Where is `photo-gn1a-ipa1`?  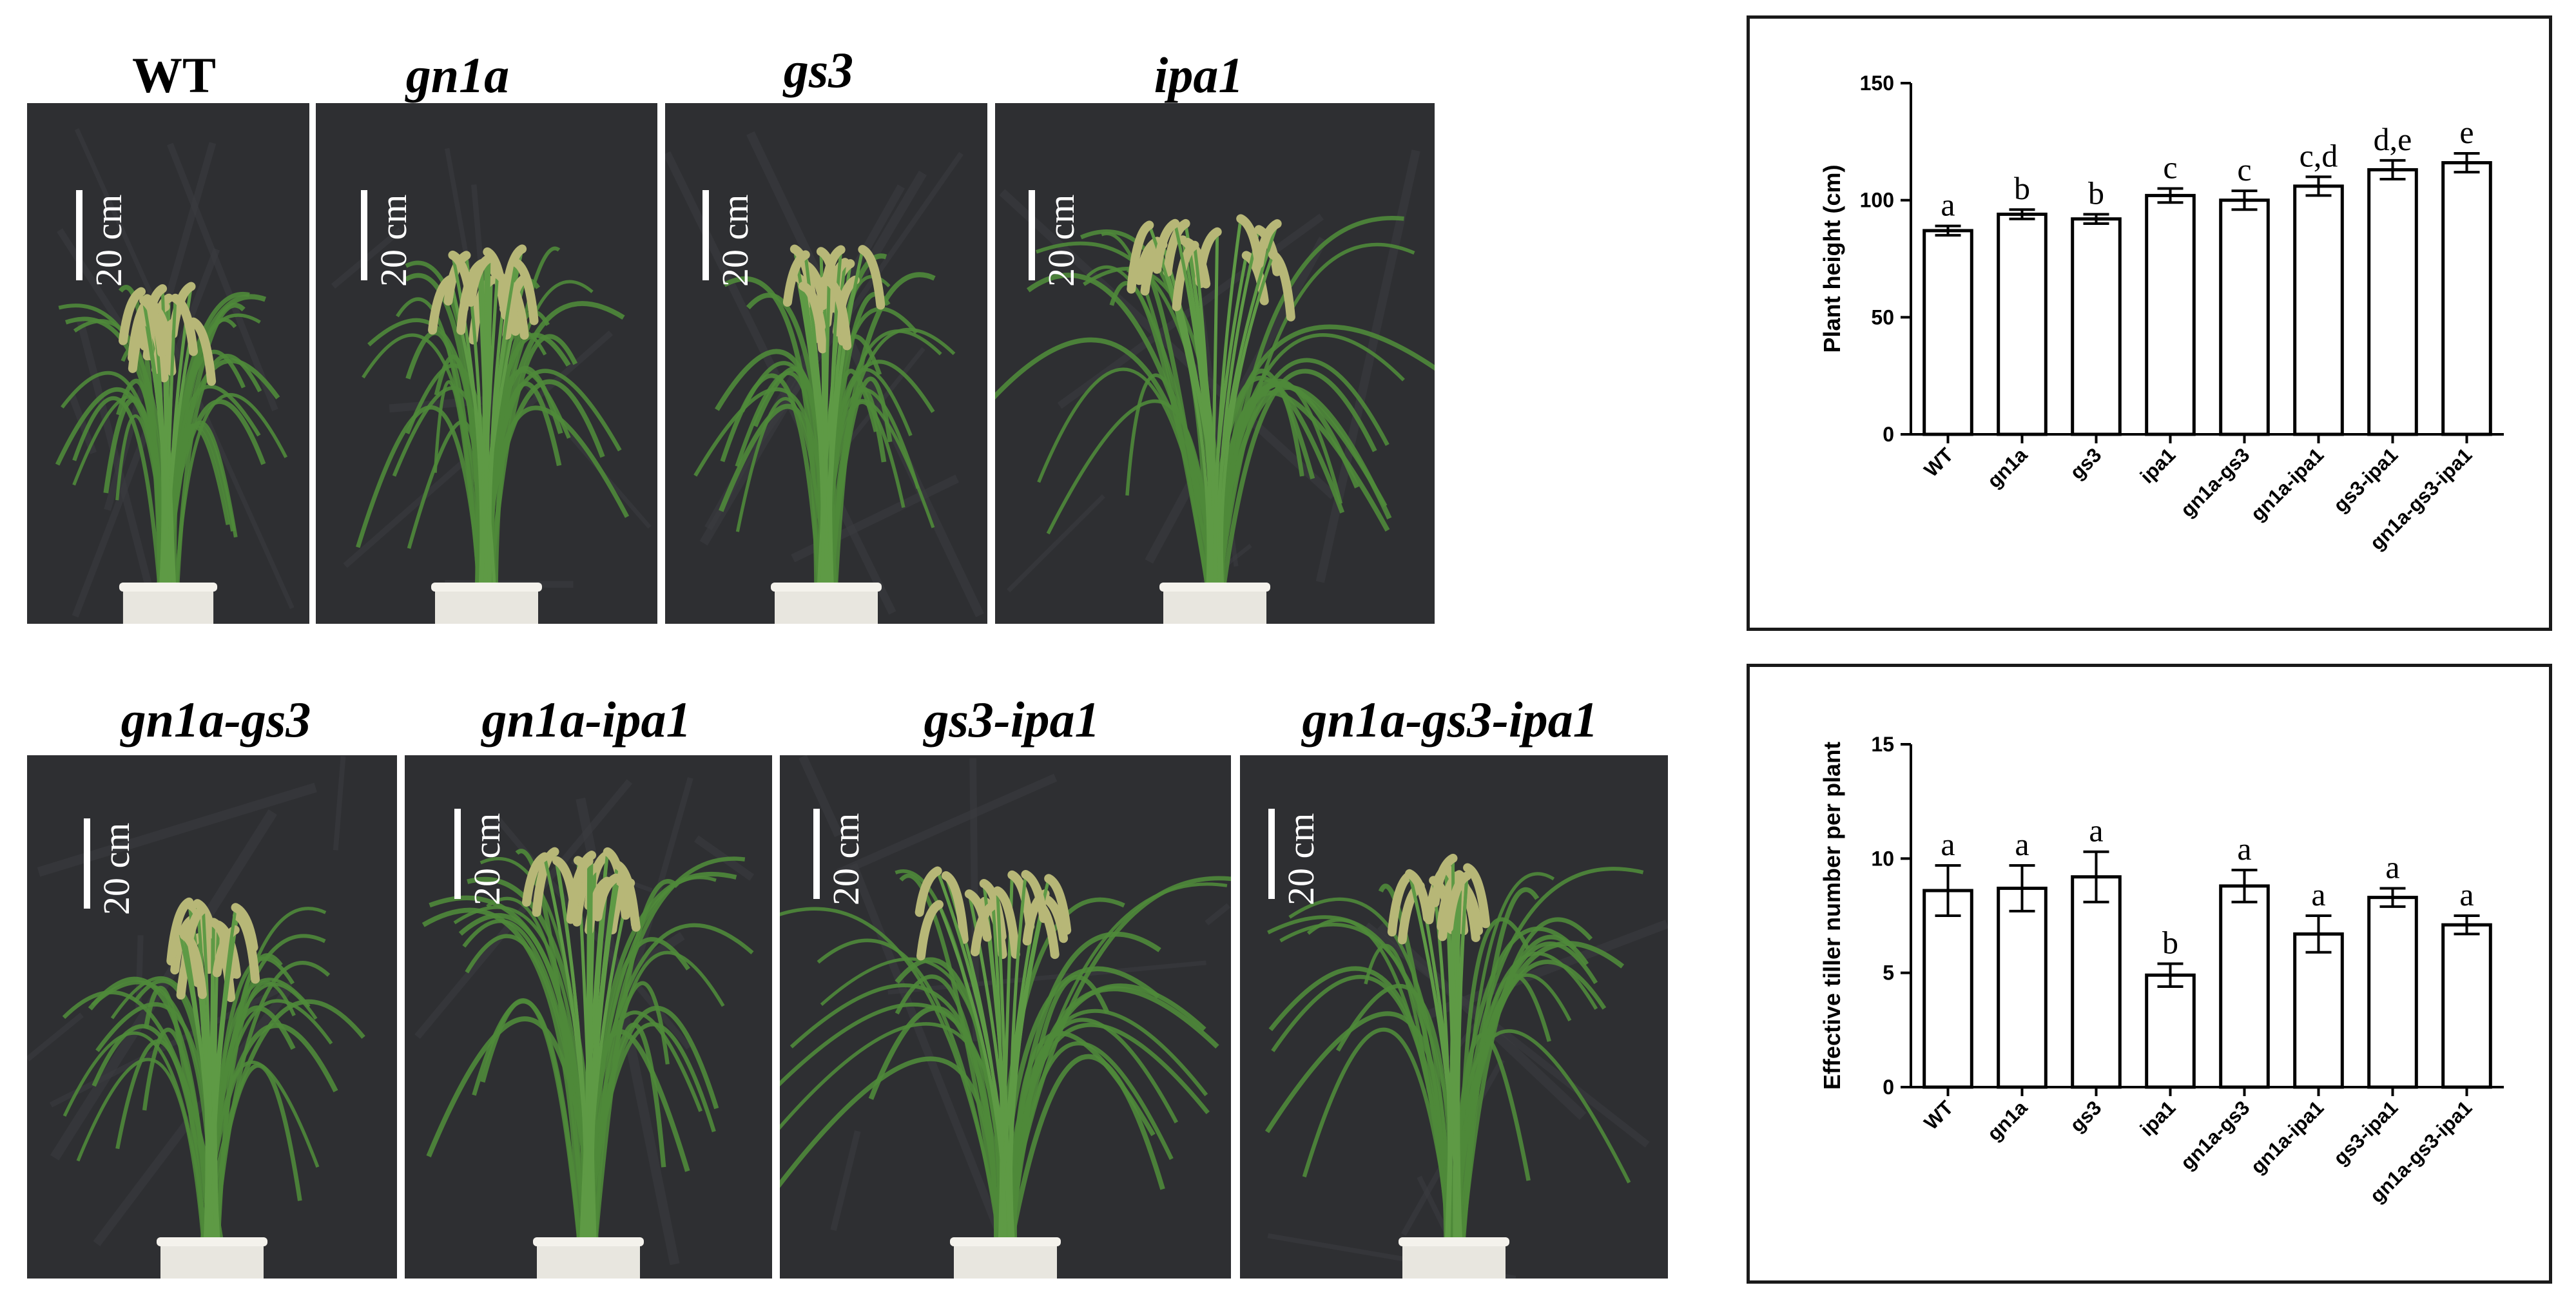 photo-gn1a-ipa1 is located at coordinates (588, 1017).